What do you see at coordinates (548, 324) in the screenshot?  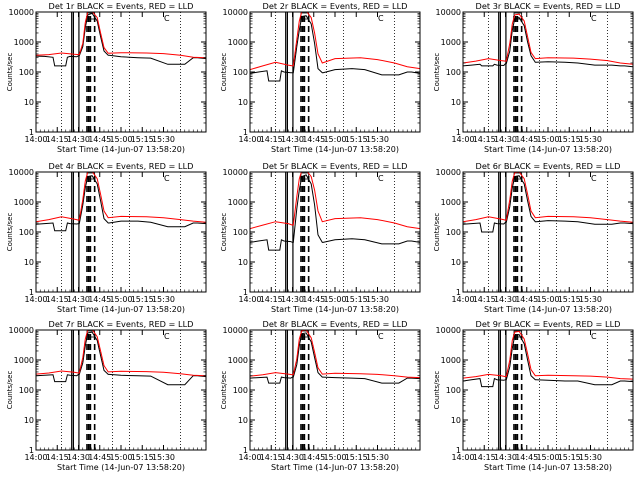 I see `chart-title: Det 9r BLACK = Events, RED = LLD` at bounding box center [548, 324].